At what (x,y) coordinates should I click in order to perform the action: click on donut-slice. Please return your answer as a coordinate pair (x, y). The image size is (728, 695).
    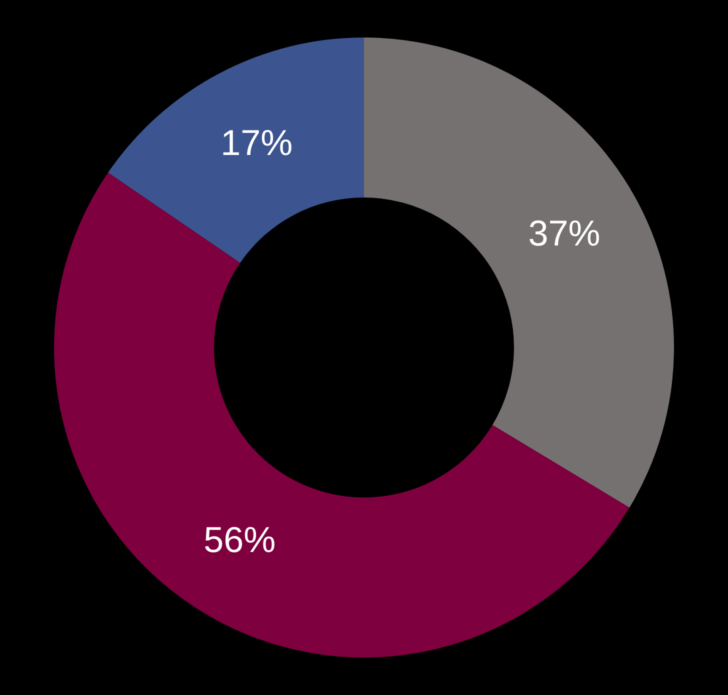
    Looking at the image, I should click on (236, 150).